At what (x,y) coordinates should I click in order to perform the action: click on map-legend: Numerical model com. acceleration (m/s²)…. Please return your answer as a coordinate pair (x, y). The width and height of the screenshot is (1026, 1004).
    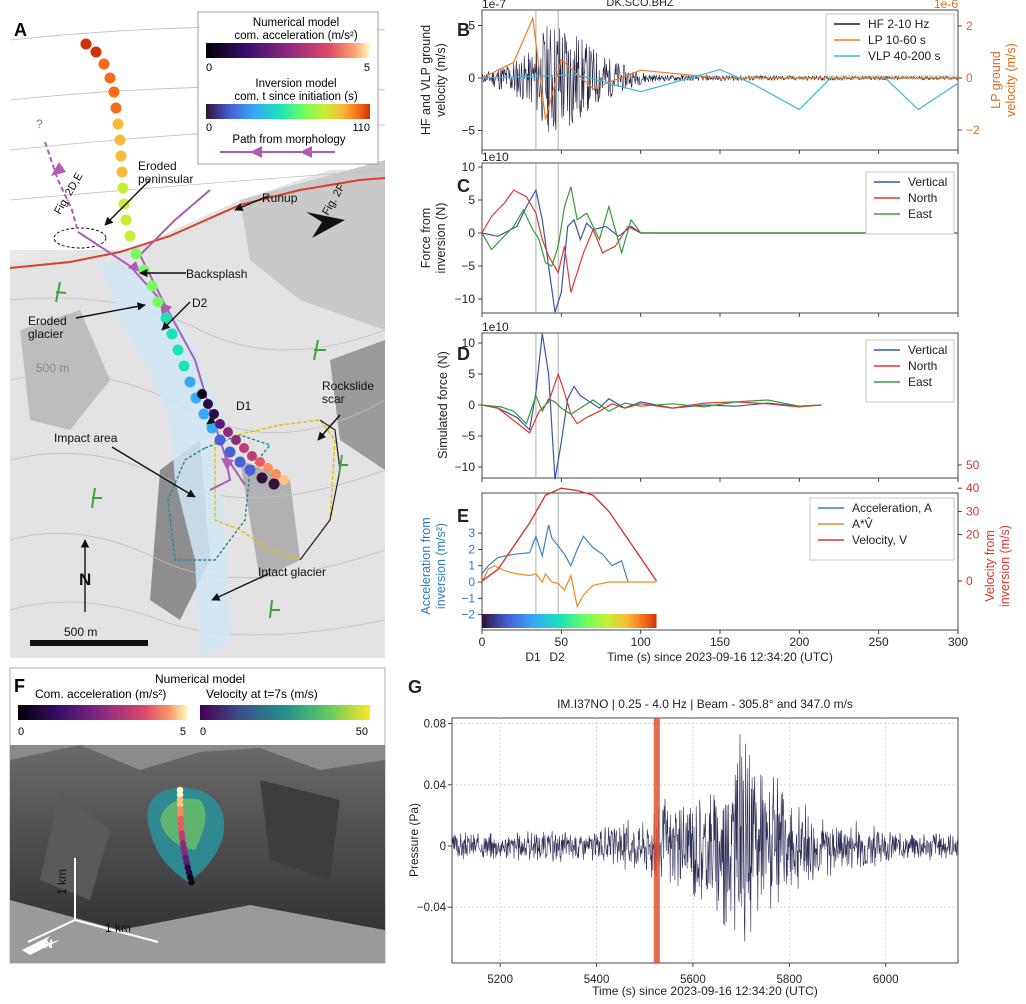
    Looking at the image, I should click on (288, 88).